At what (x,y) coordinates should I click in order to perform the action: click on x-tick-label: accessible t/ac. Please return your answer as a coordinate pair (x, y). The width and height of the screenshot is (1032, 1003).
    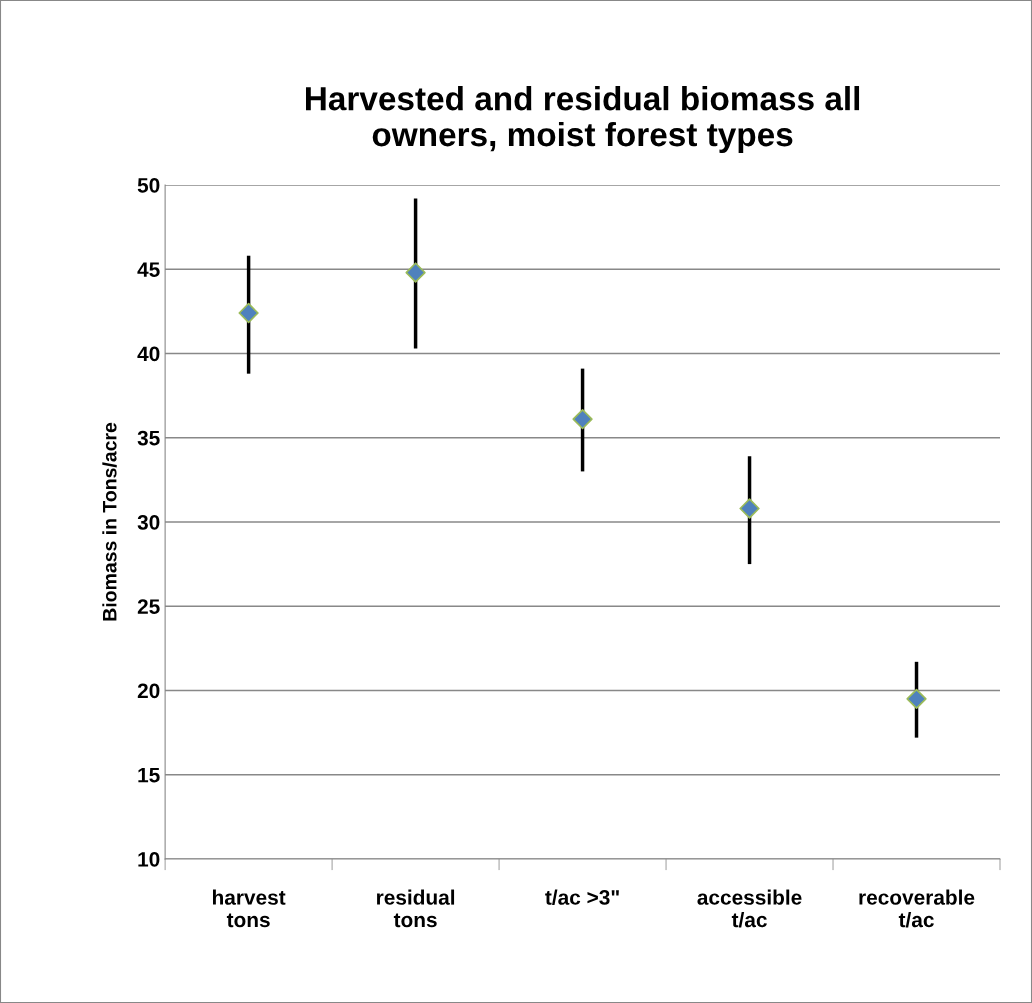
    Looking at the image, I should click on (749, 908).